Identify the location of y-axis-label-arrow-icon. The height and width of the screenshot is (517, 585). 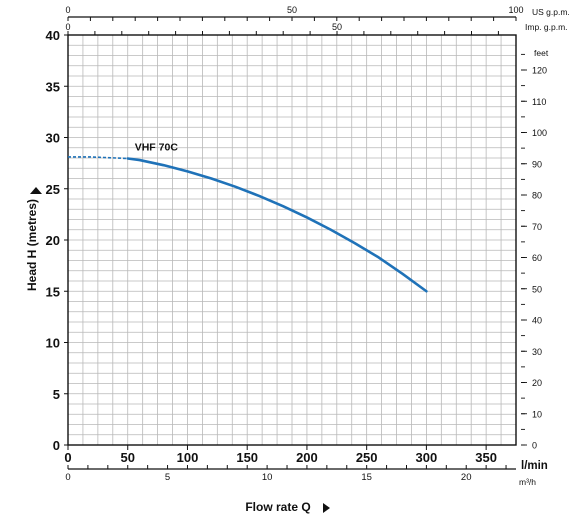
(36, 190).